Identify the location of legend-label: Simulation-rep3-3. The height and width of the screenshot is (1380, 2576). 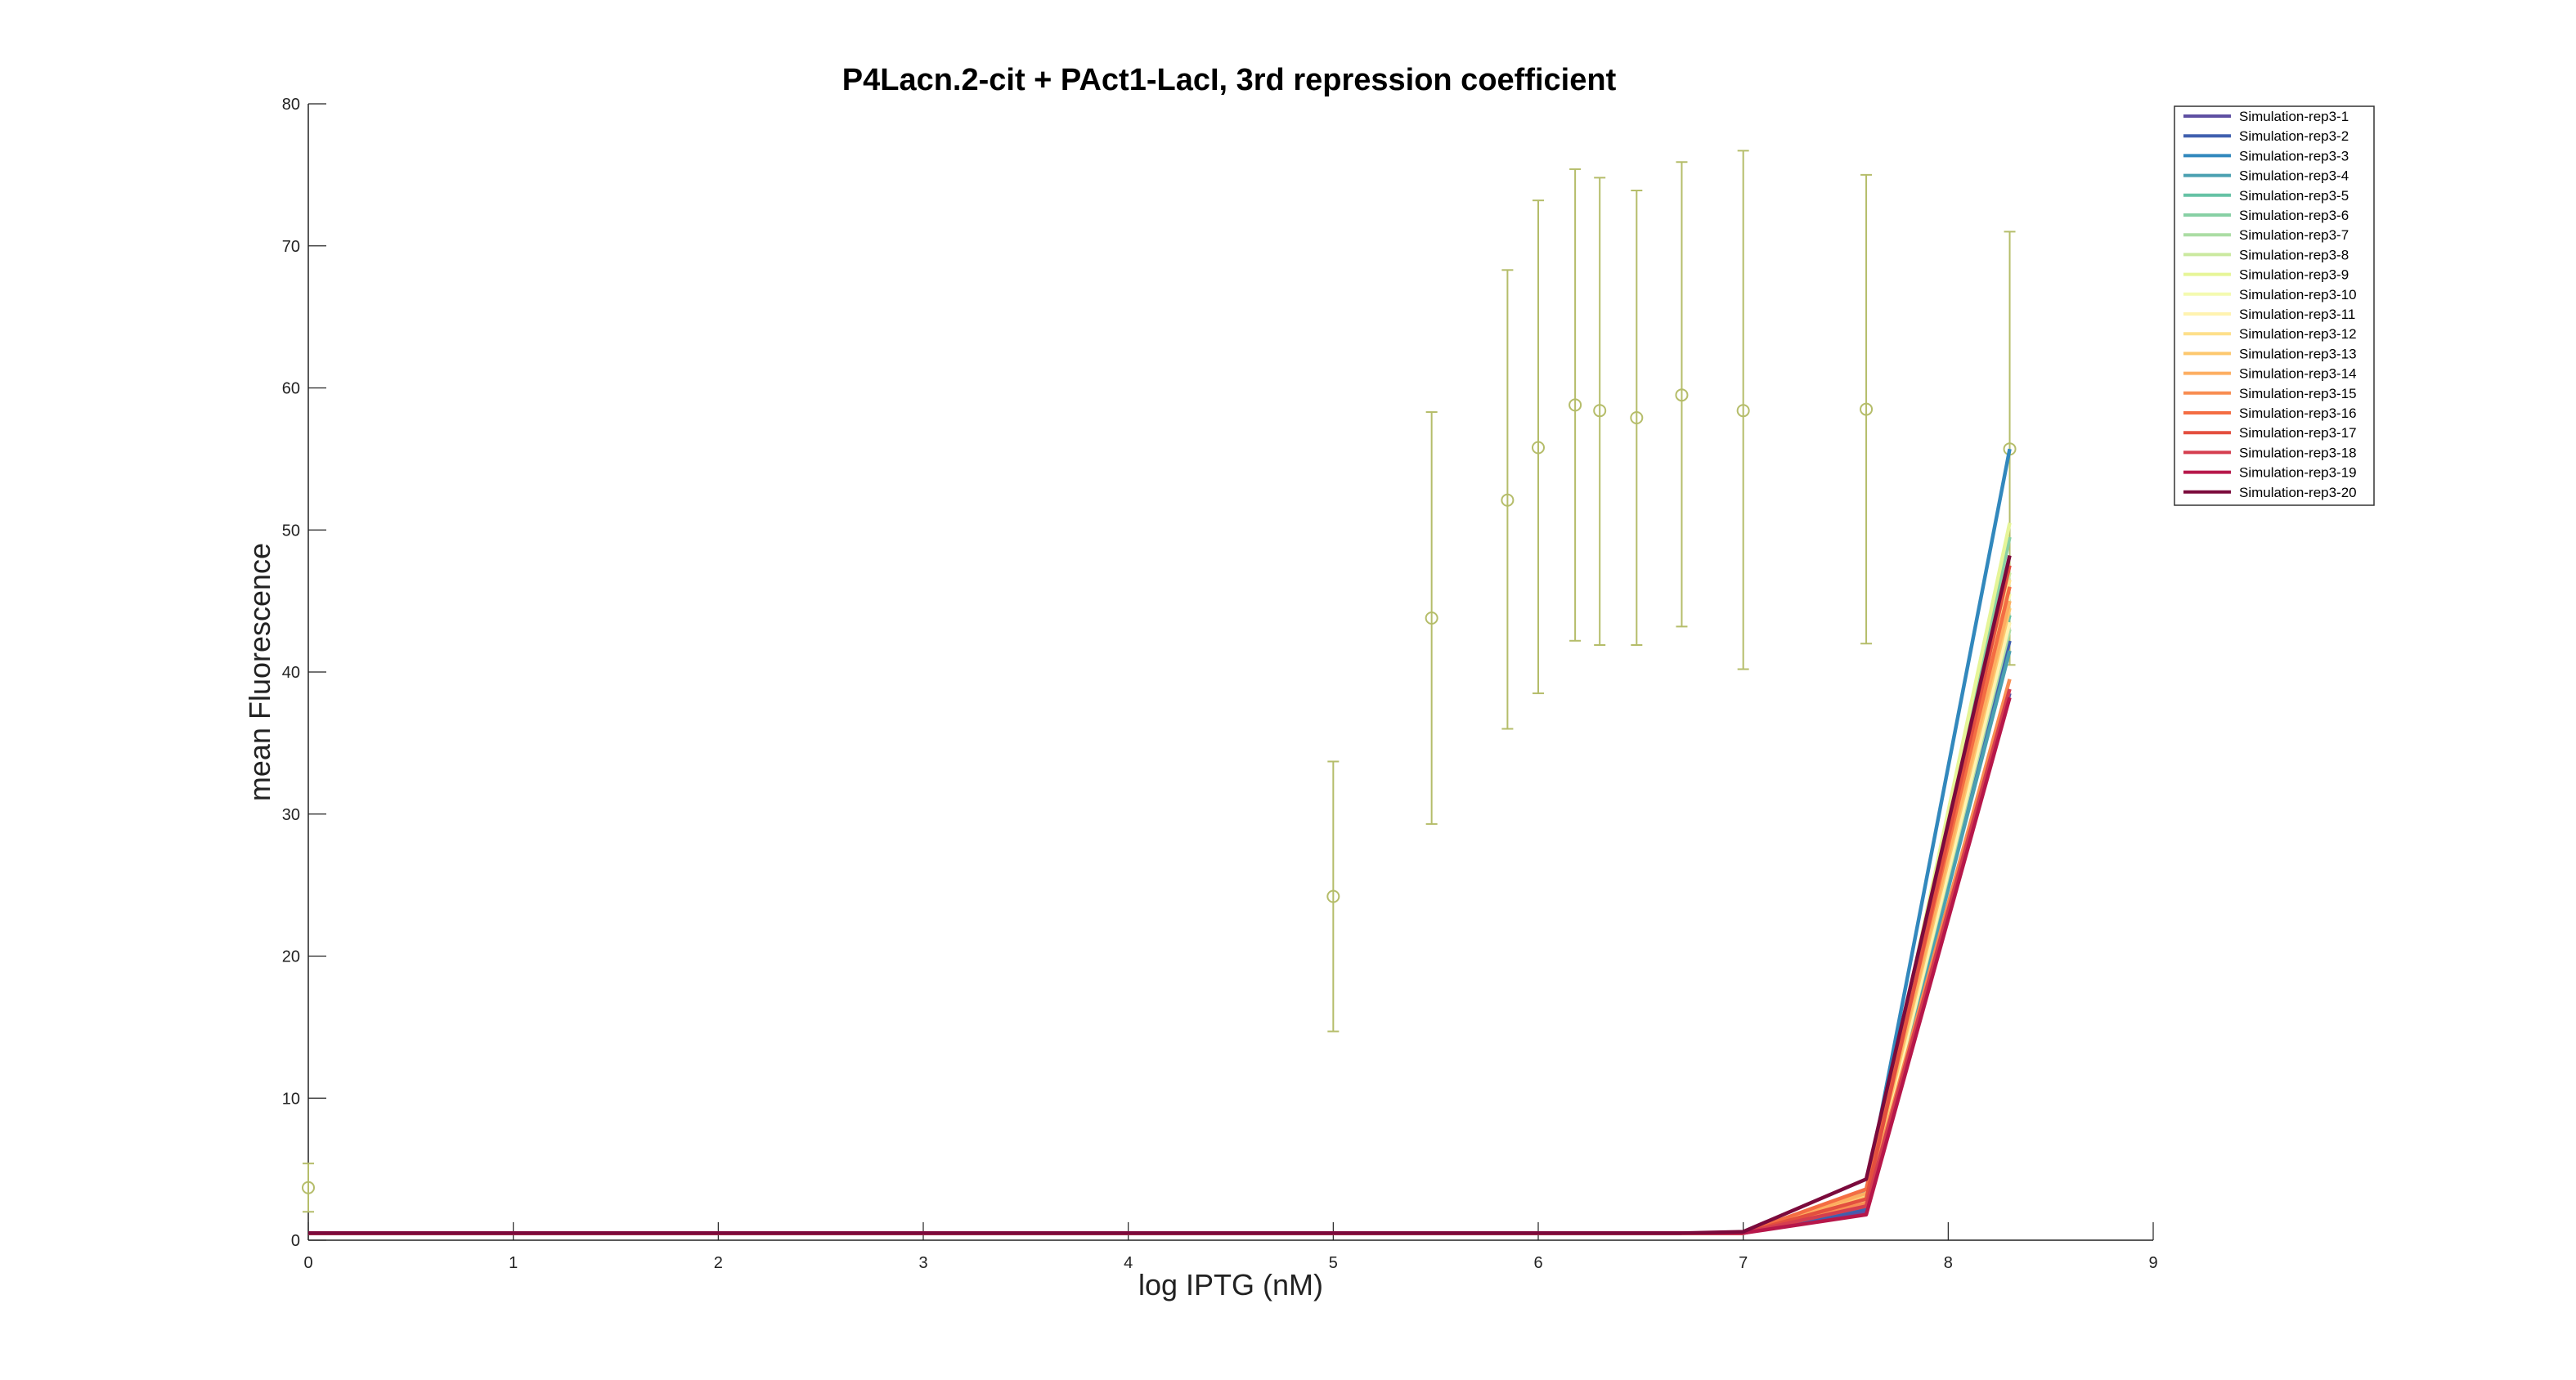
(2294, 156).